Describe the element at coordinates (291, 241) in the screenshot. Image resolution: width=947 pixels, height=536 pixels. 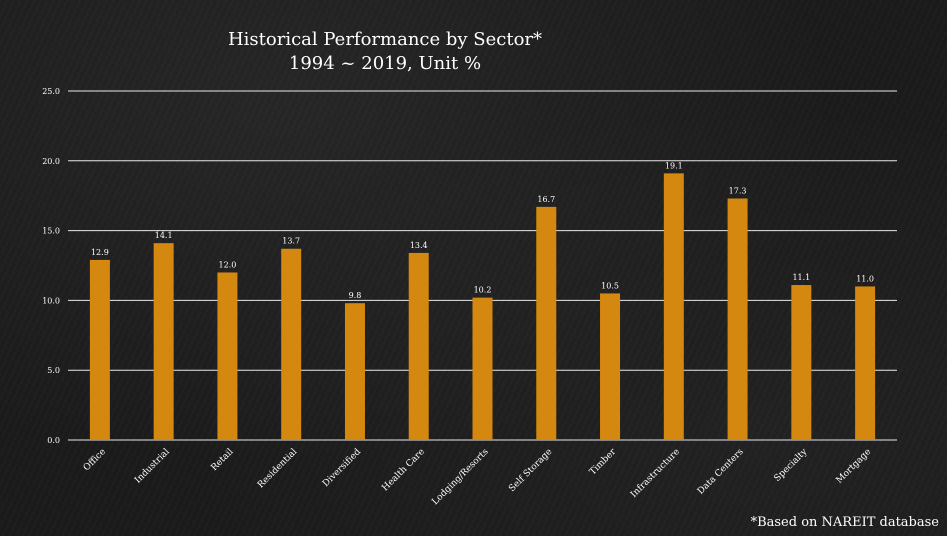
I see `data-label: 13.7` at that location.